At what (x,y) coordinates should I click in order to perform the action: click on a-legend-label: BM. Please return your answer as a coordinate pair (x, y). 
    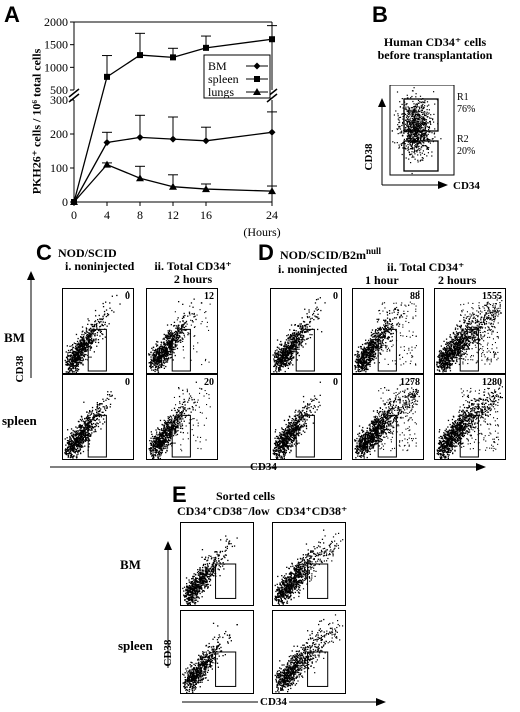
    Looking at the image, I should click on (217, 66).